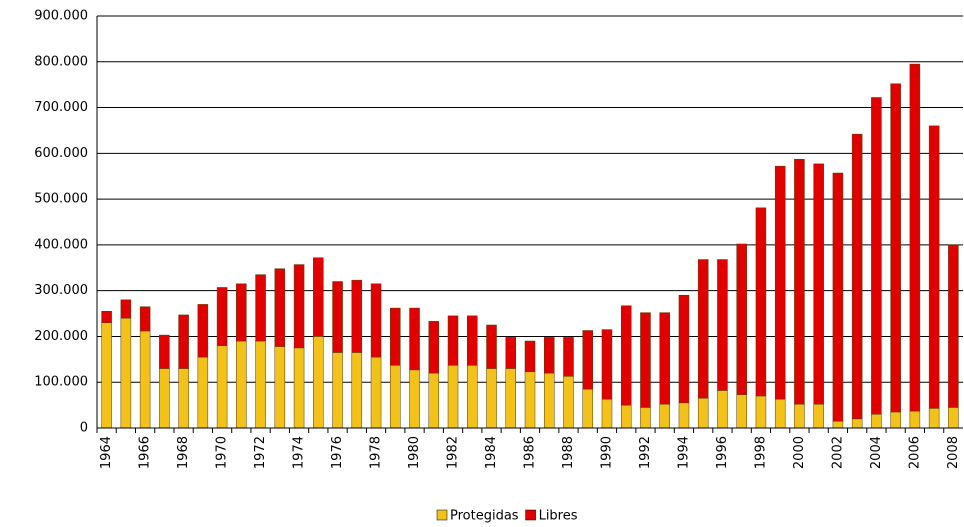 This screenshot has width=964, height=527. Describe the element at coordinates (299, 452) in the screenshot. I see `x-tick-label: 1974` at that location.